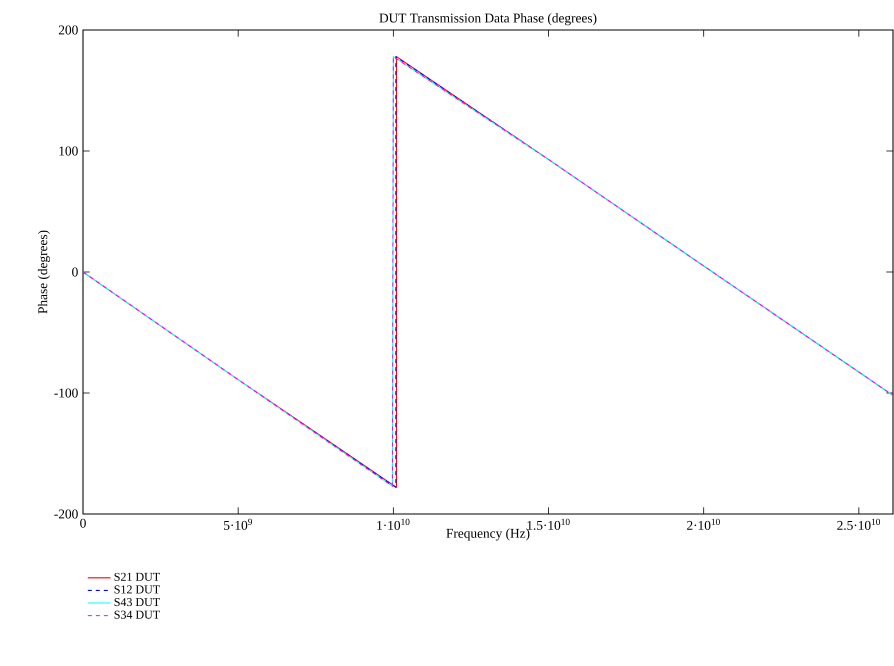 This screenshot has height=666, width=894. Describe the element at coordinates (238, 524) in the screenshot. I see `x-tick-label: 5·10$^{9}$` at that location.